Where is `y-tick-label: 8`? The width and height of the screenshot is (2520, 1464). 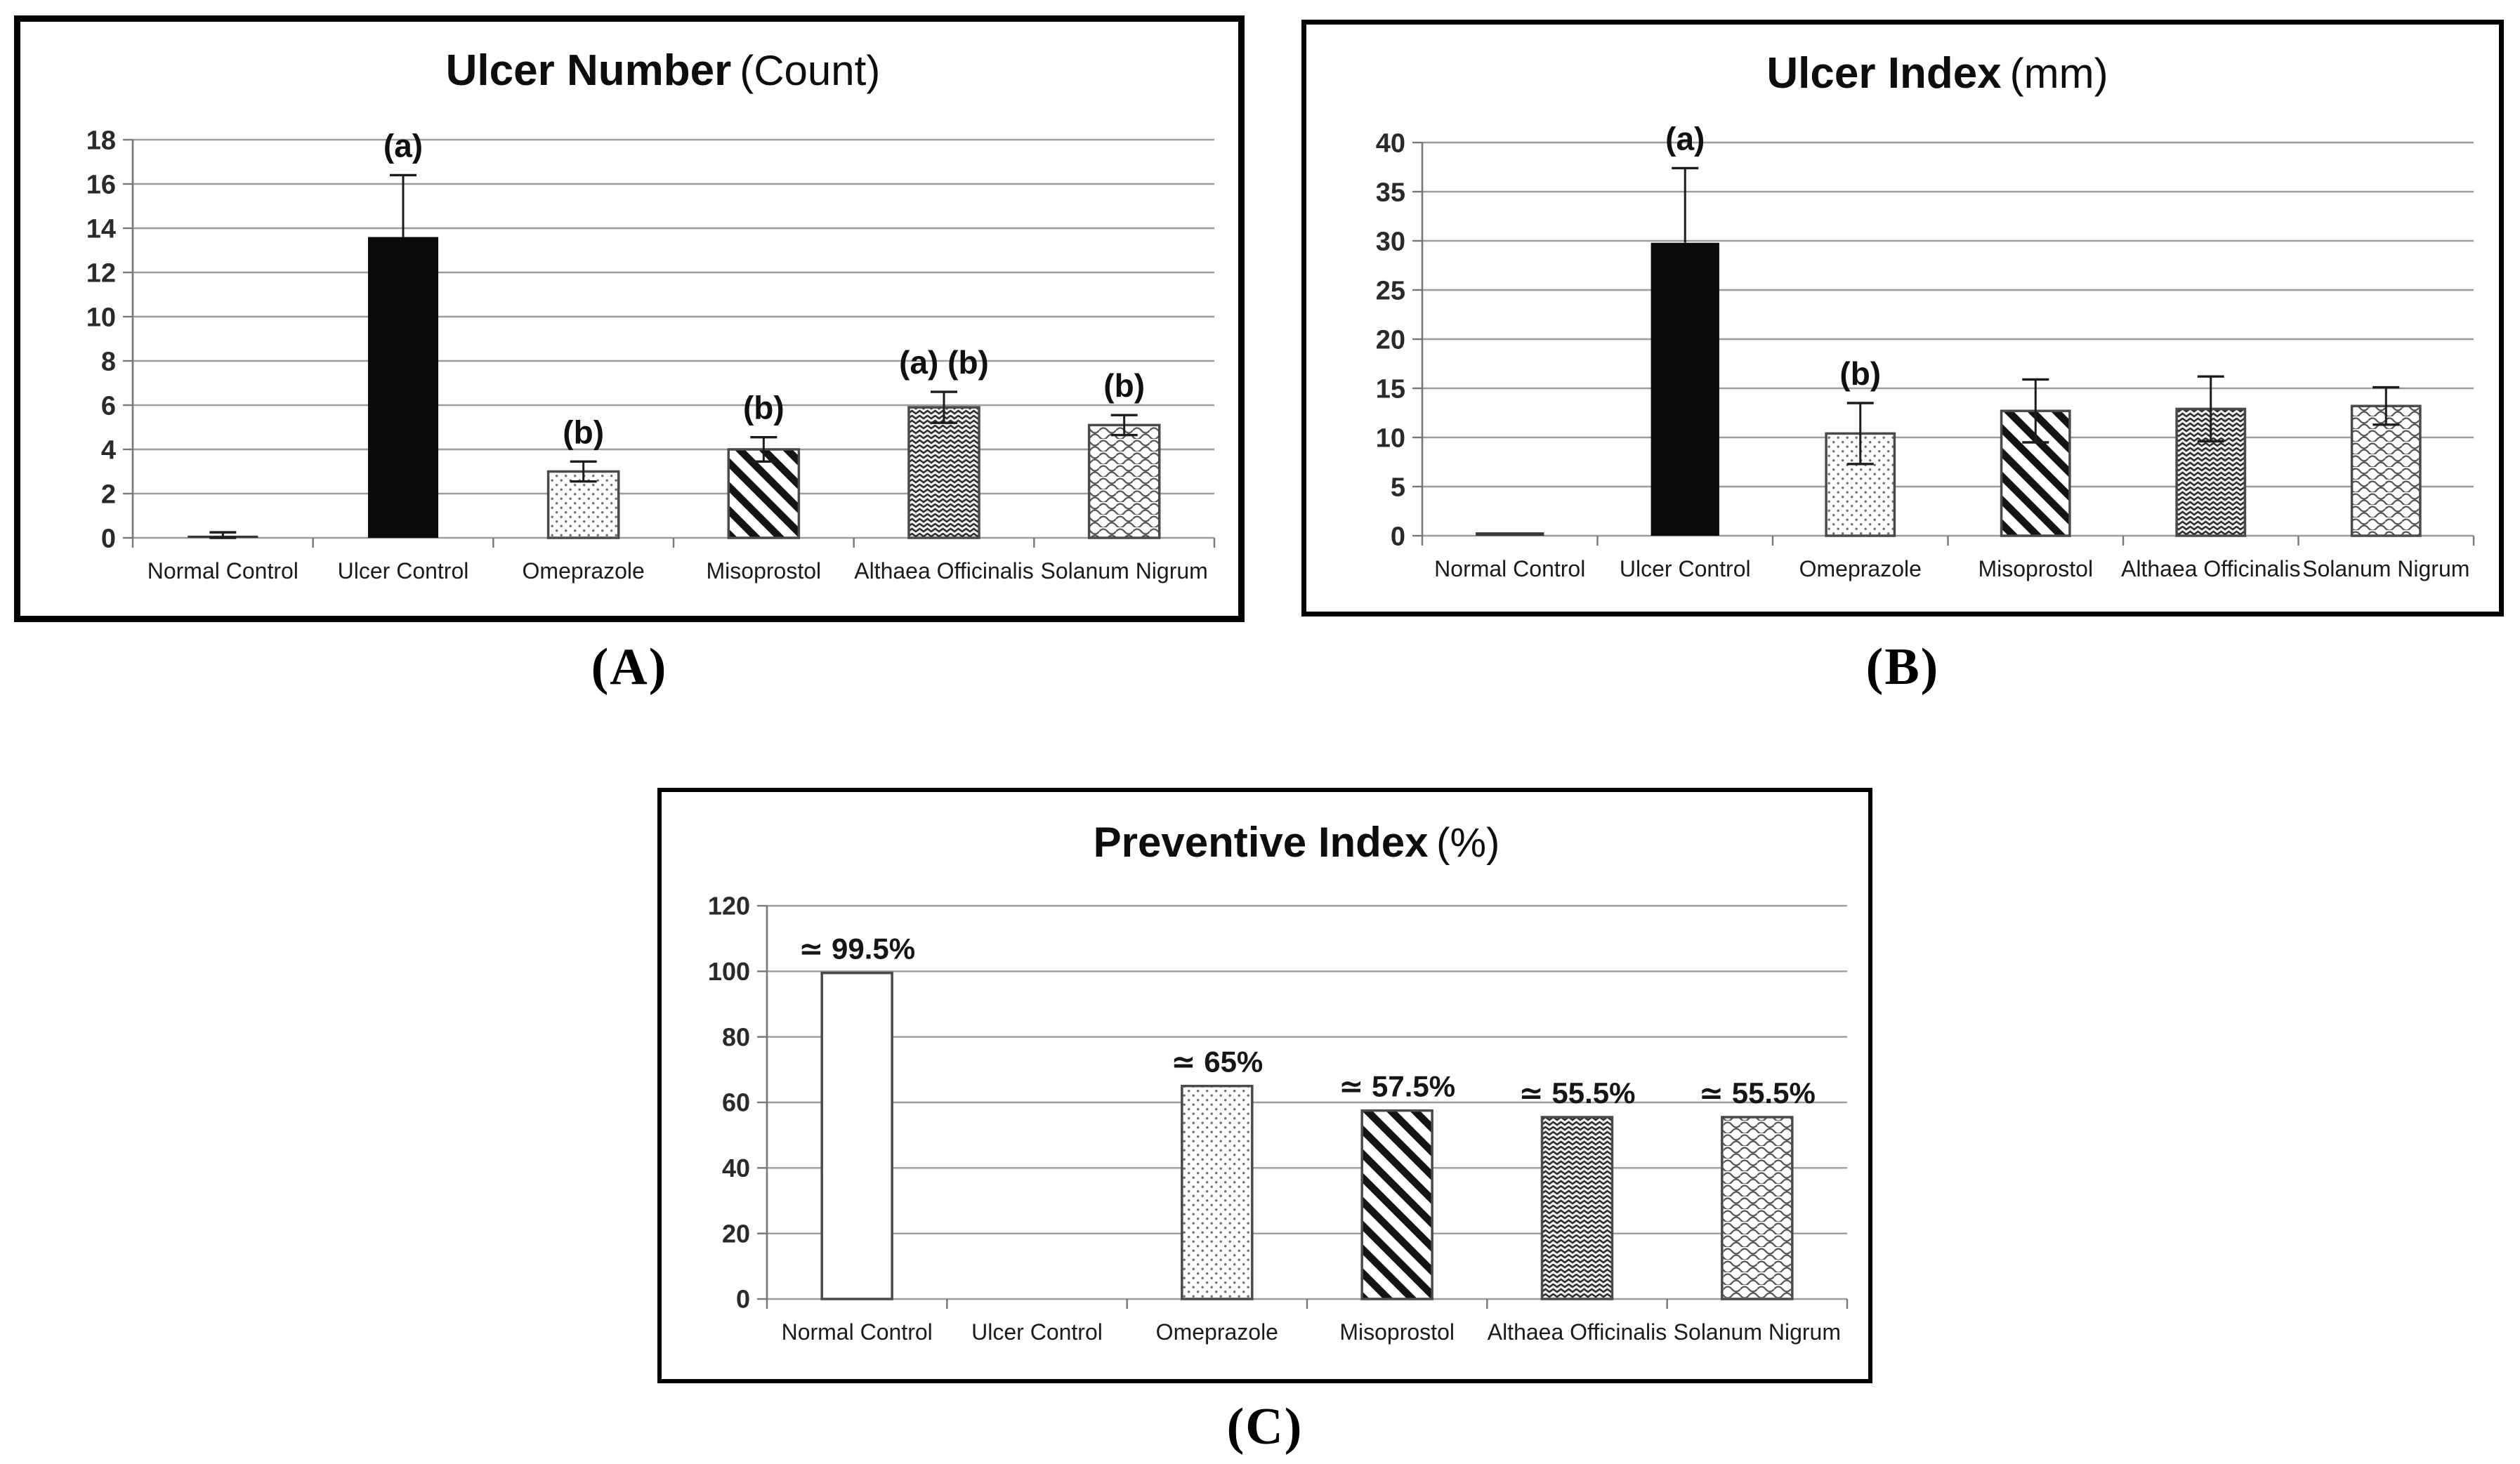
y-tick-label: 8 is located at coordinates (108, 361).